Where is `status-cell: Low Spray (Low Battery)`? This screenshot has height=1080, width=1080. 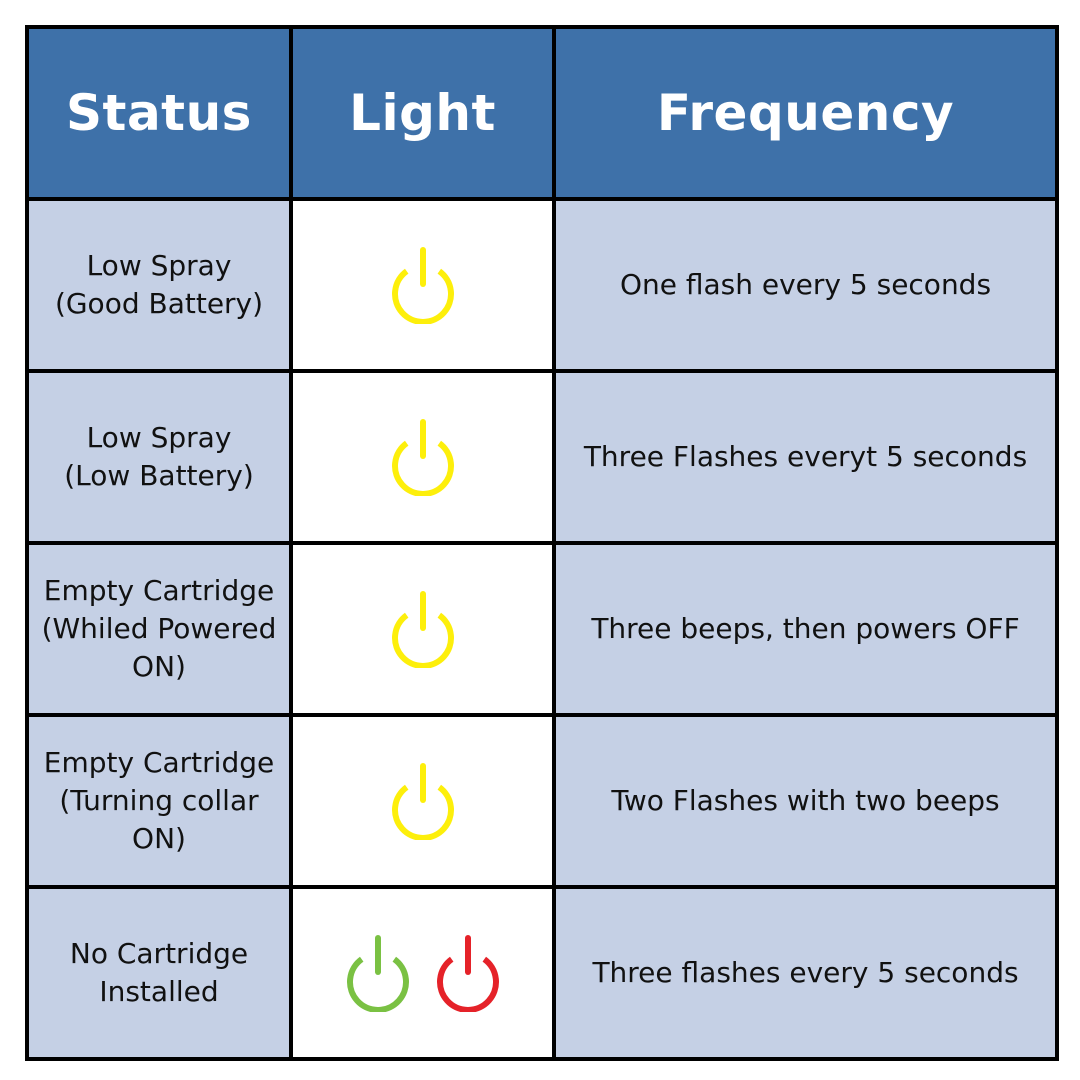 status-cell: Low Spray (Low Battery) is located at coordinates (159, 457).